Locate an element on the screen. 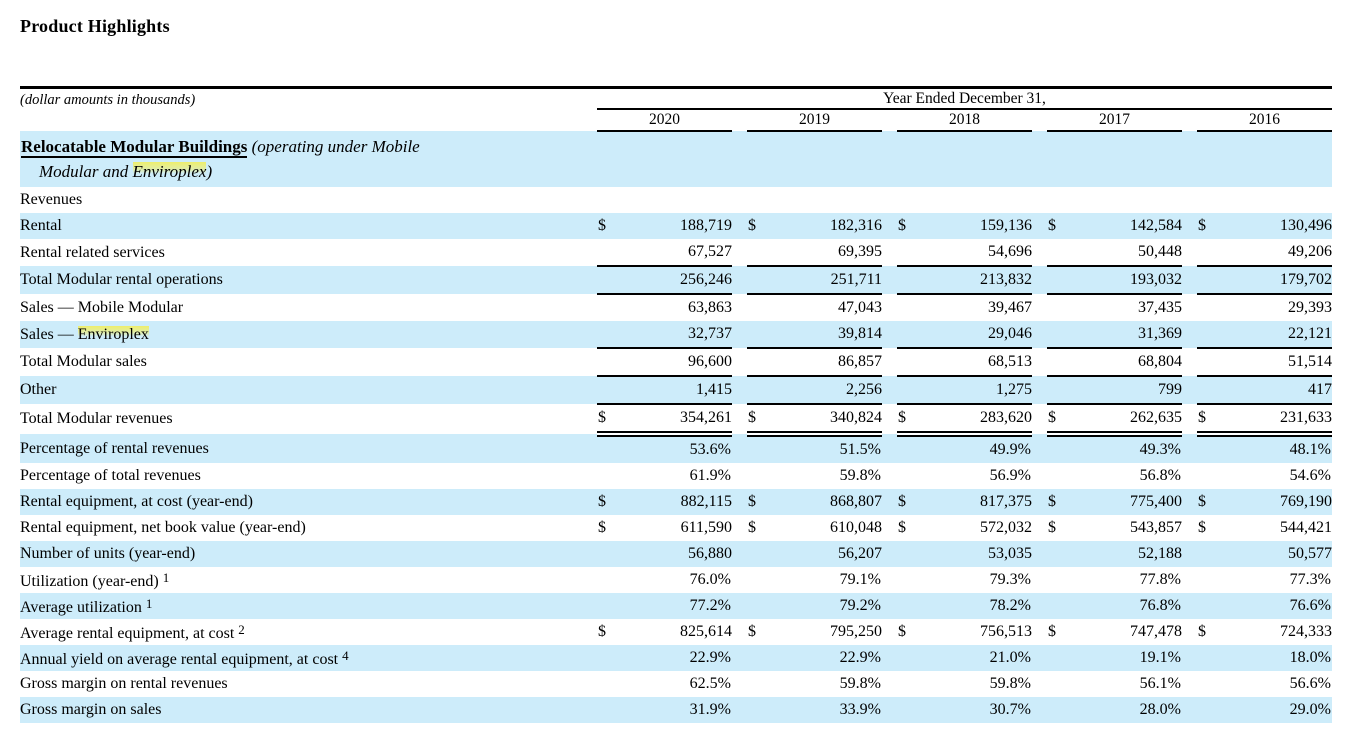 Image resolution: width=1369 pixels, height=735 pixels. value-text: 775,400 is located at coordinates (1156, 501).